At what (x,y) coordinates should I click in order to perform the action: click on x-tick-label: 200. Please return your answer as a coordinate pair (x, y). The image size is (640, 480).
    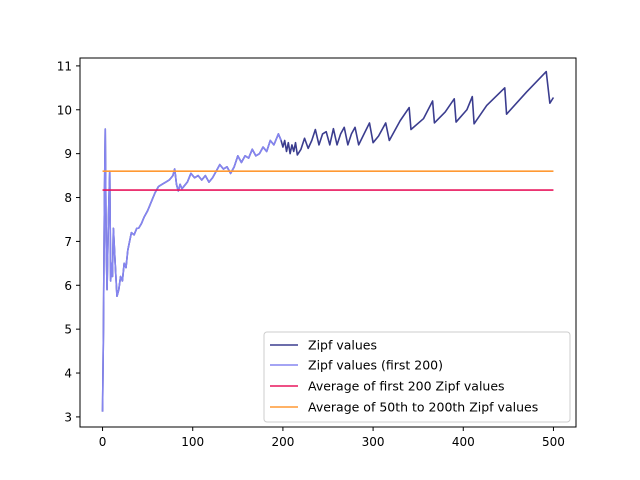
    Looking at the image, I should click on (282, 442).